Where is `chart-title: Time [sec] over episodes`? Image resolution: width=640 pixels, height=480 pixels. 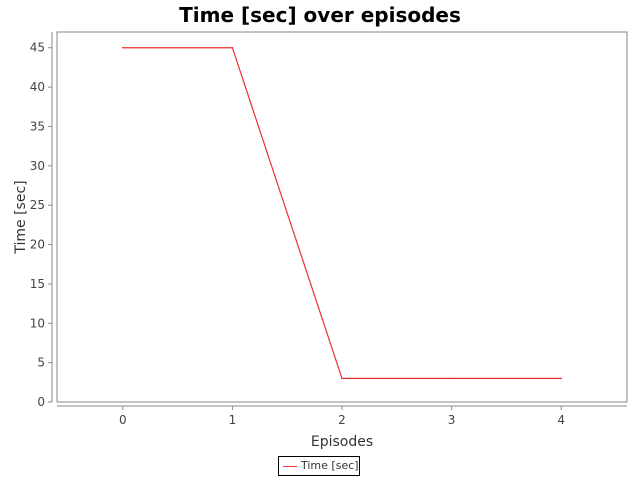
chart-title: Time [sec] over episodes is located at coordinates (320, 15).